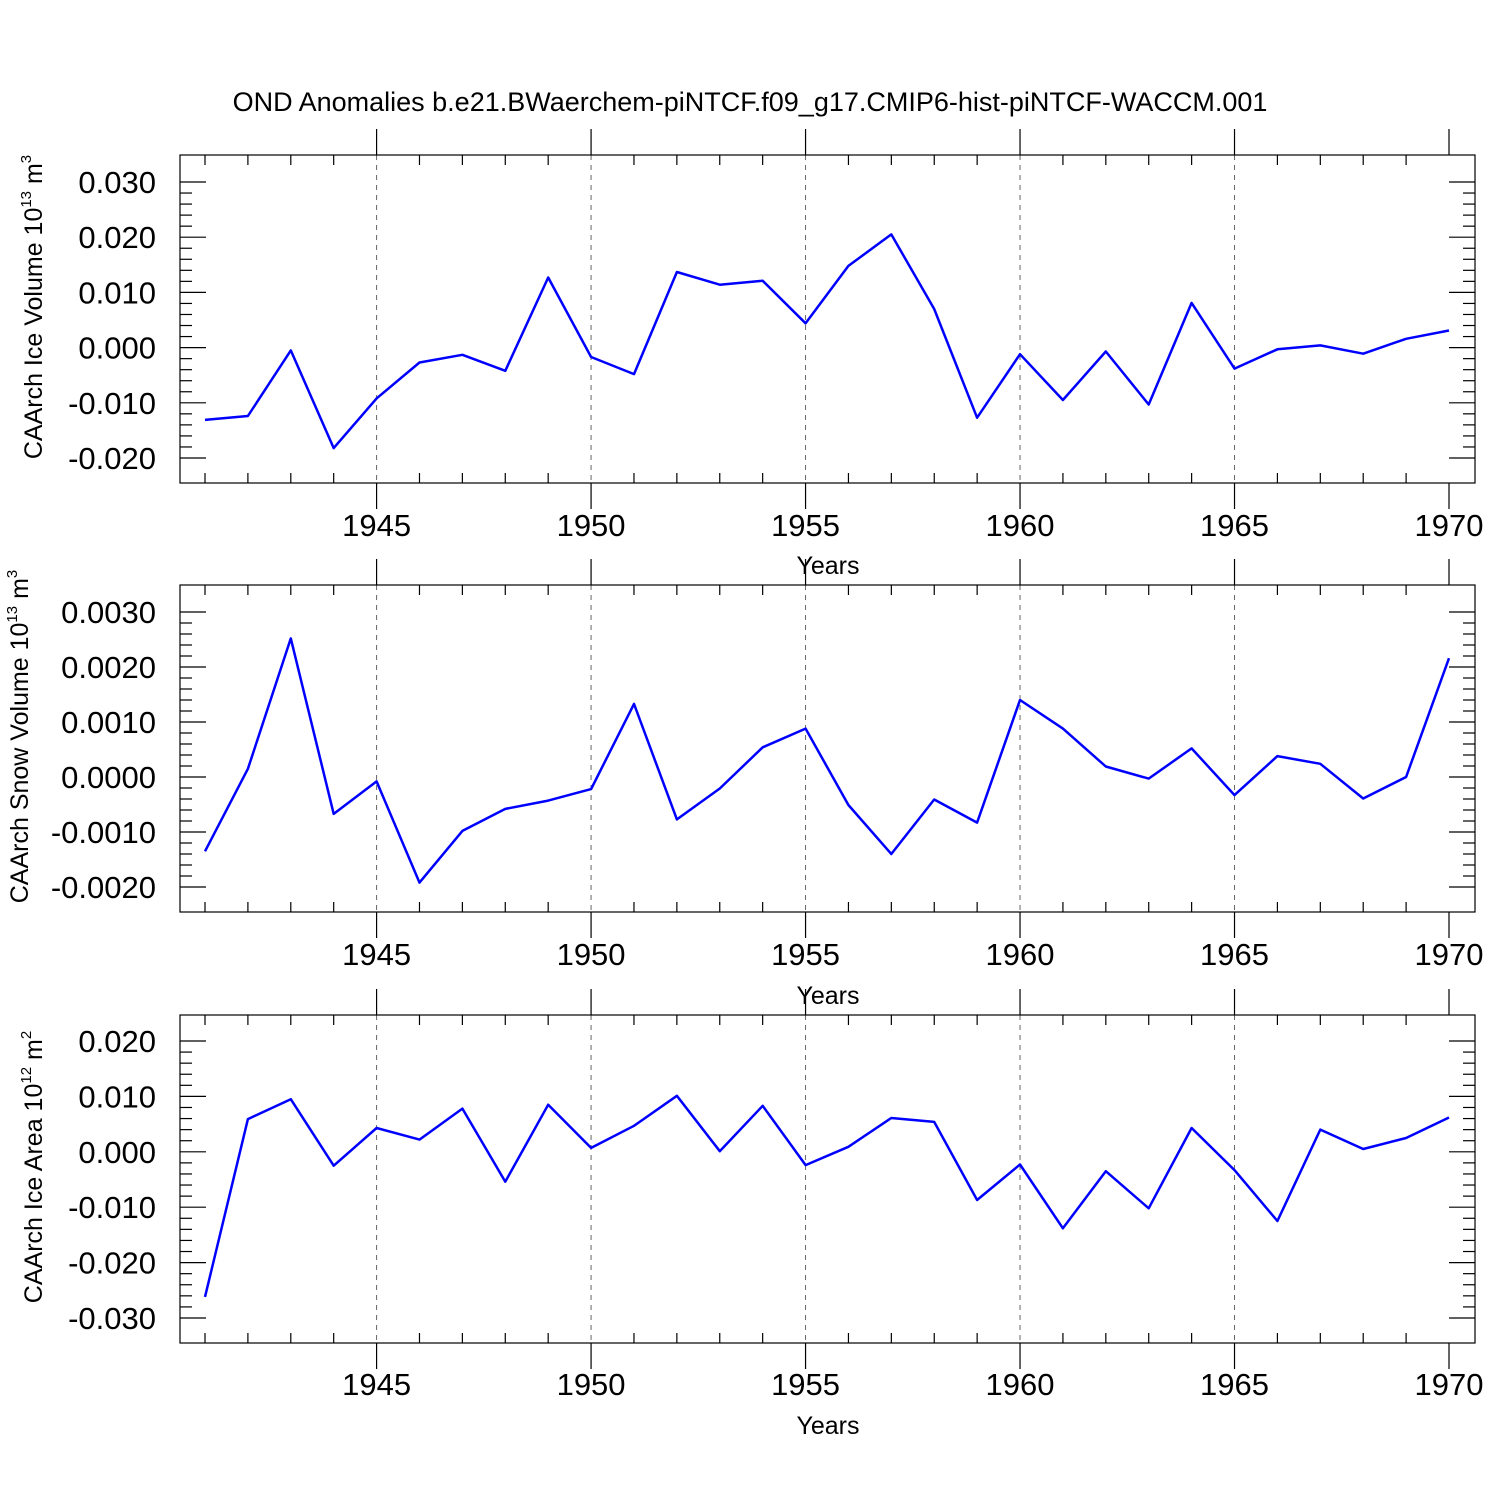 The image size is (1500, 1500). Describe the element at coordinates (34, 334) in the screenshot. I see `y-axis-label-text: CAArch Ice Volume 10` at that location.